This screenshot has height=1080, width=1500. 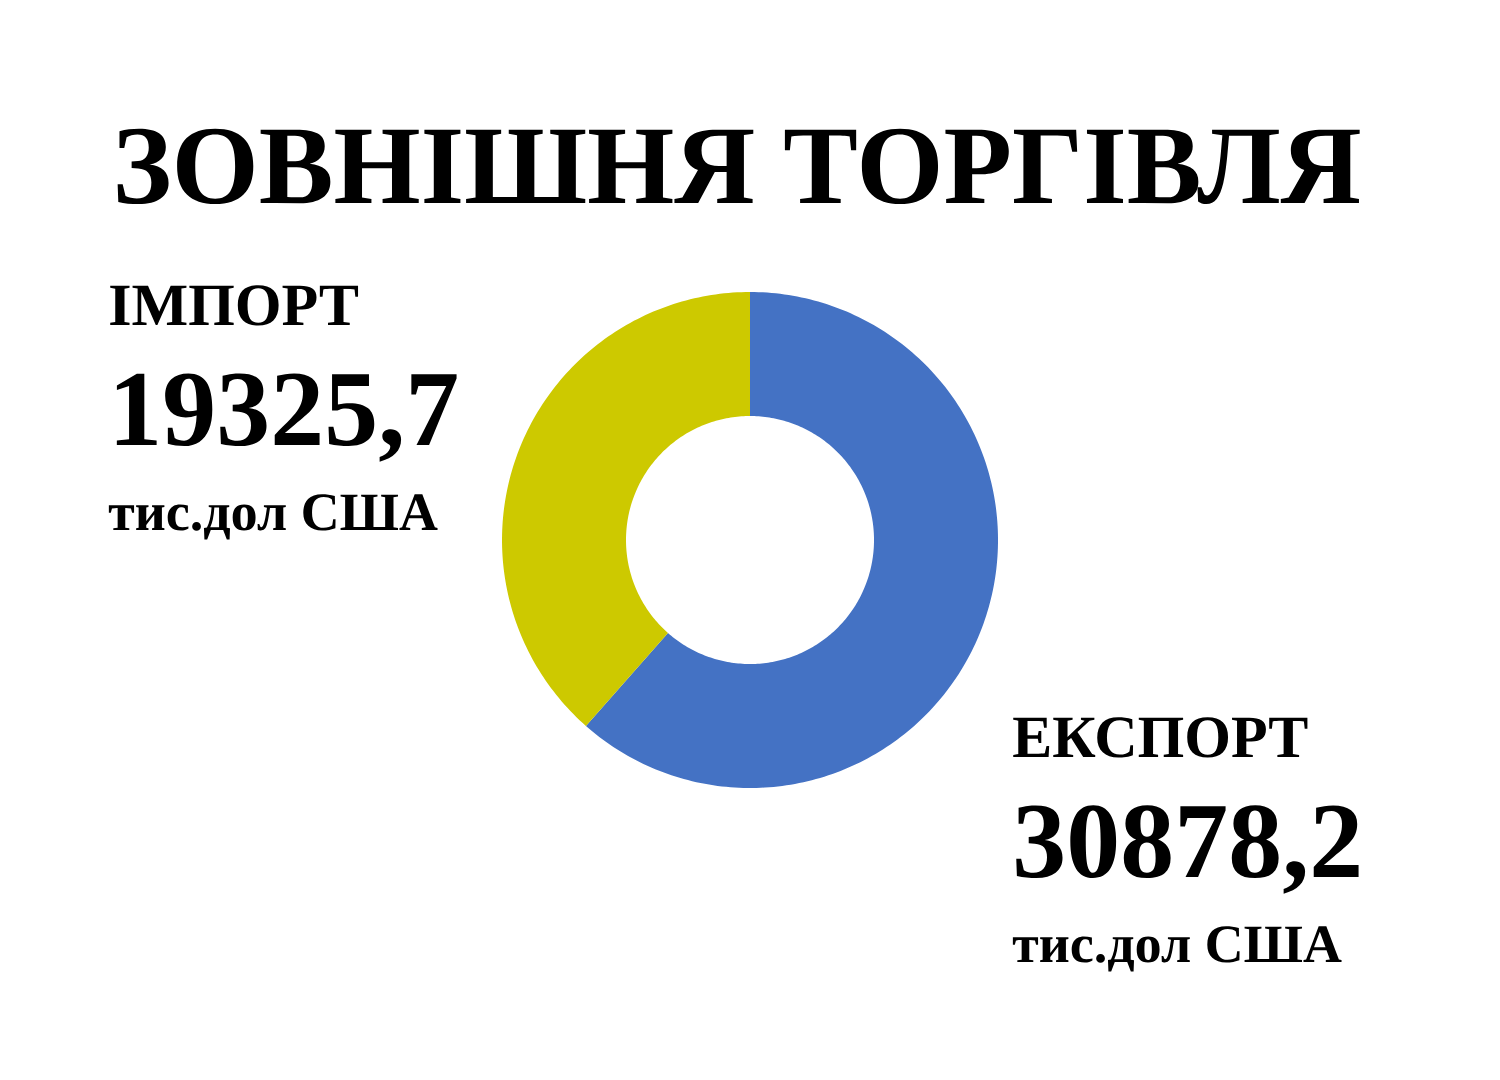 What do you see at coordinates (1160, 737) in the screenshot?
I see `slice-label: ЕКСПОРТ` at bounding box center [1160, 737].